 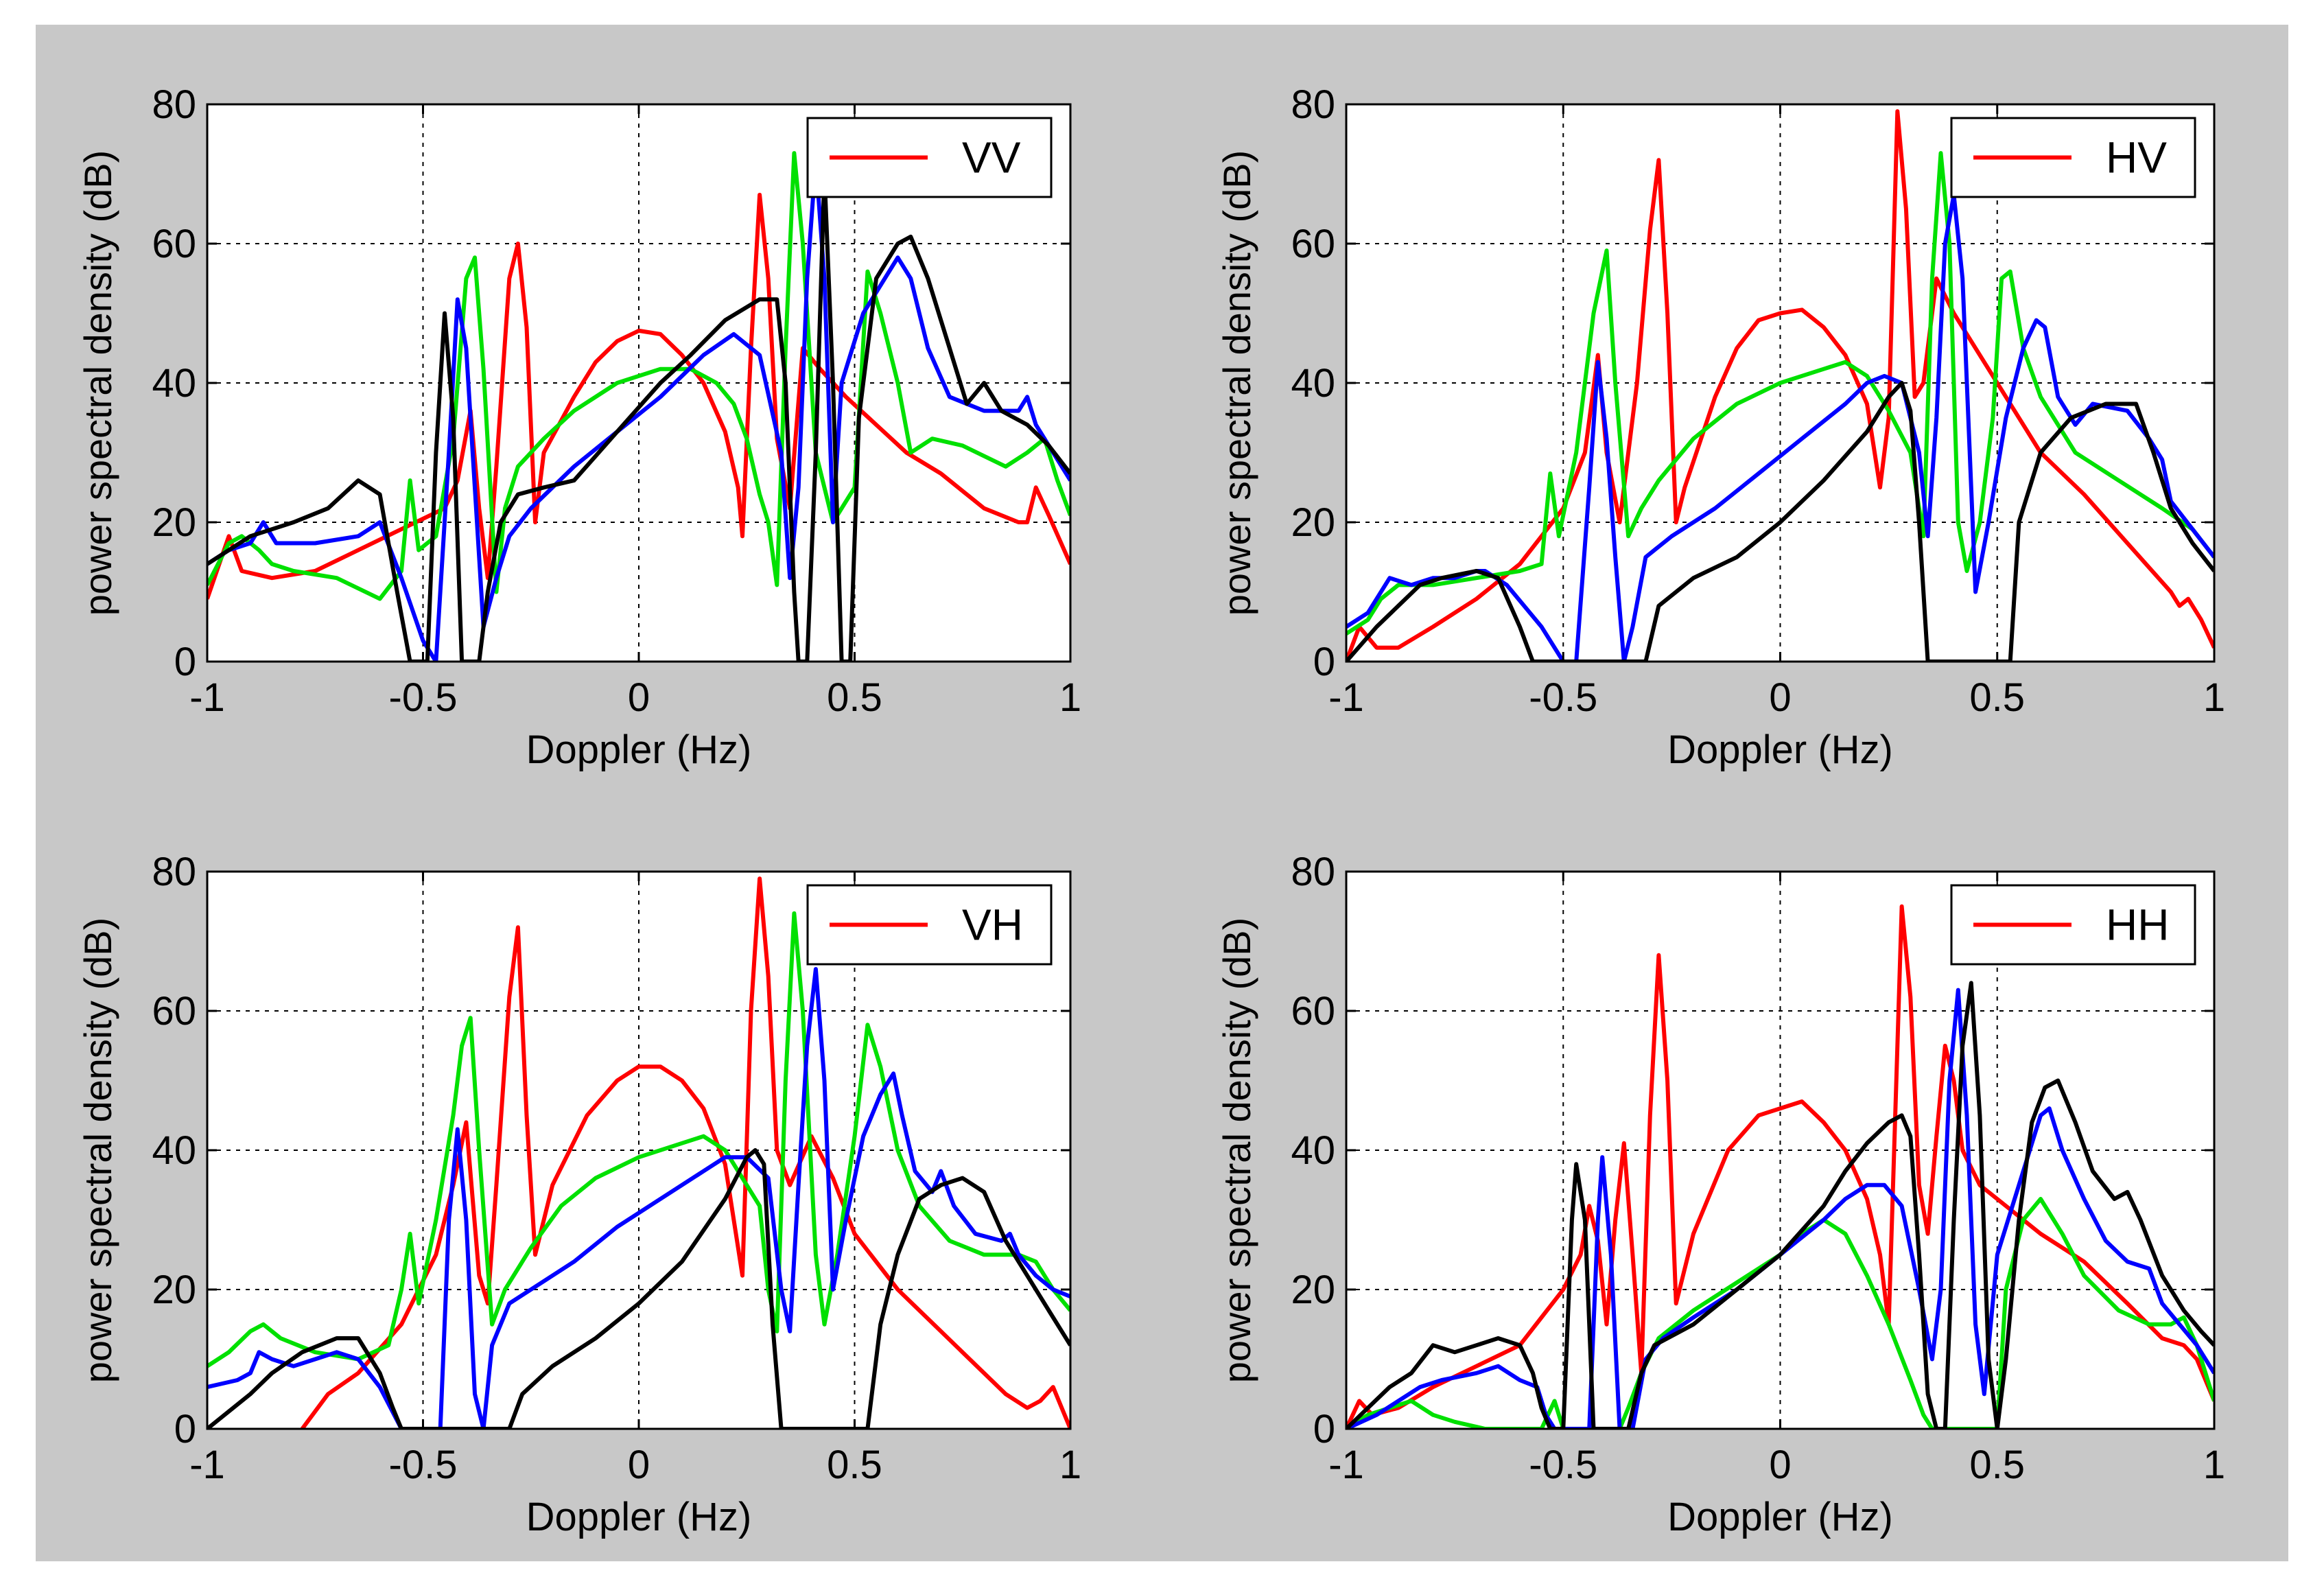 I want to click on legend: HV, so click(x=2073, y=157).